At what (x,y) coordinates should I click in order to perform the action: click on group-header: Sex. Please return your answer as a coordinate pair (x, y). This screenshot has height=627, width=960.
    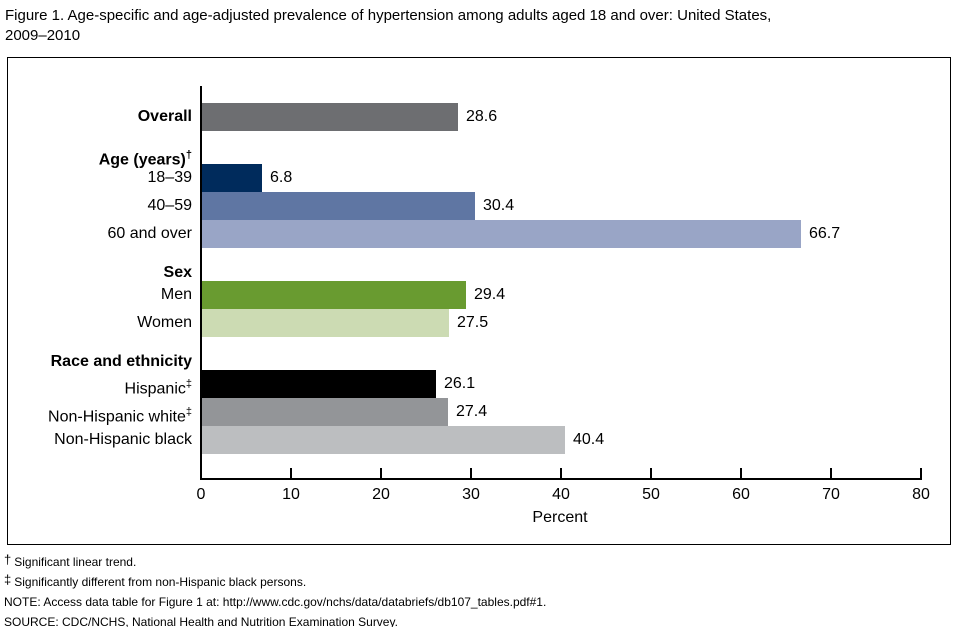
    Looking at the image, I should click on (177, 272).